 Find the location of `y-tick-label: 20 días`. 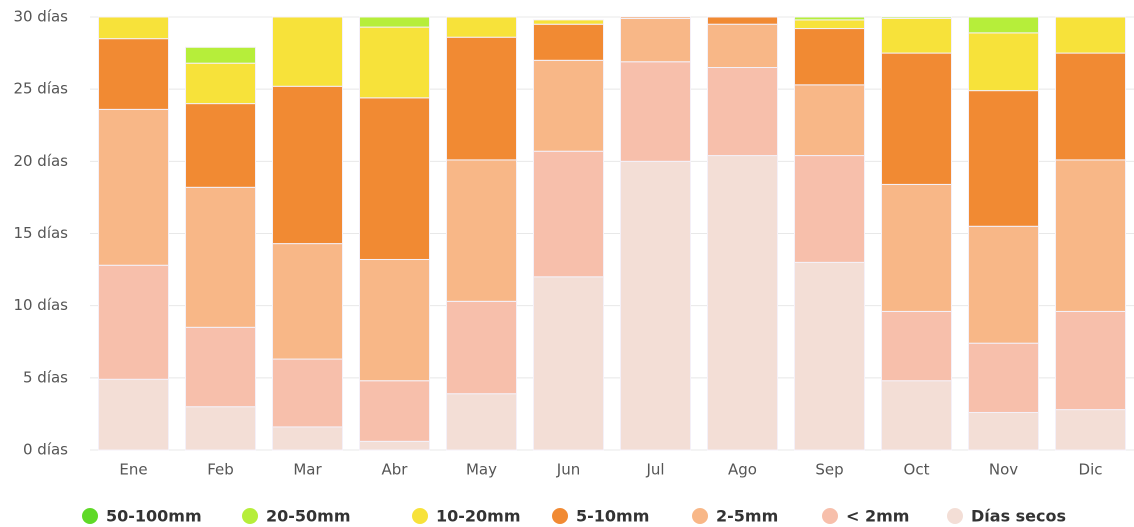

y-tick-label: 20 días is located at coordinates (40, 161).